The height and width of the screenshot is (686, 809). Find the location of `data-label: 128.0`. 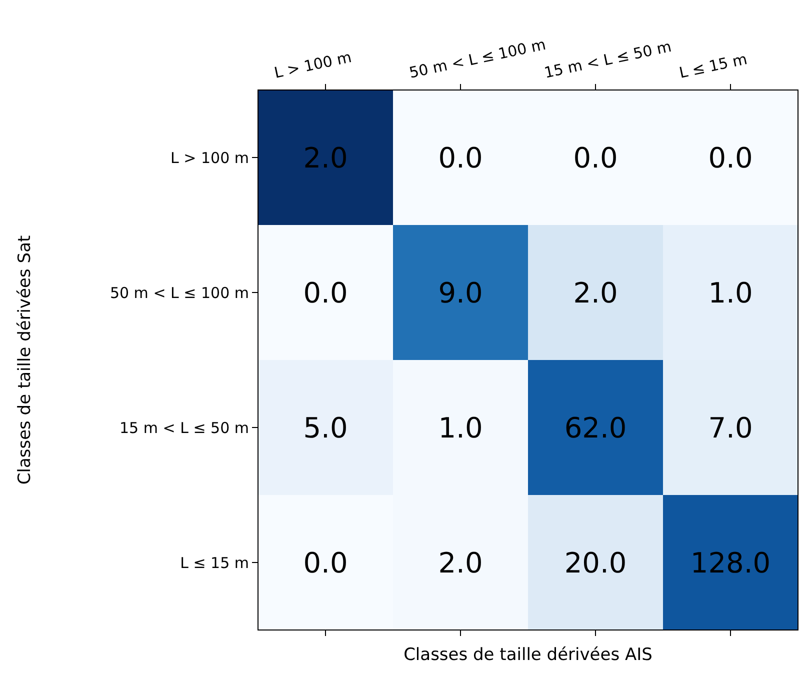

data-label: 128.0 is located at coordinates (730, 563).